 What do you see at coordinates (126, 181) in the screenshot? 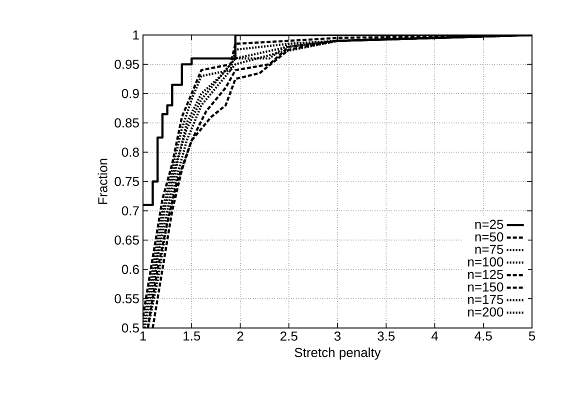
I see `y-tick-label: 0.75` at bounding box center [126, 181].